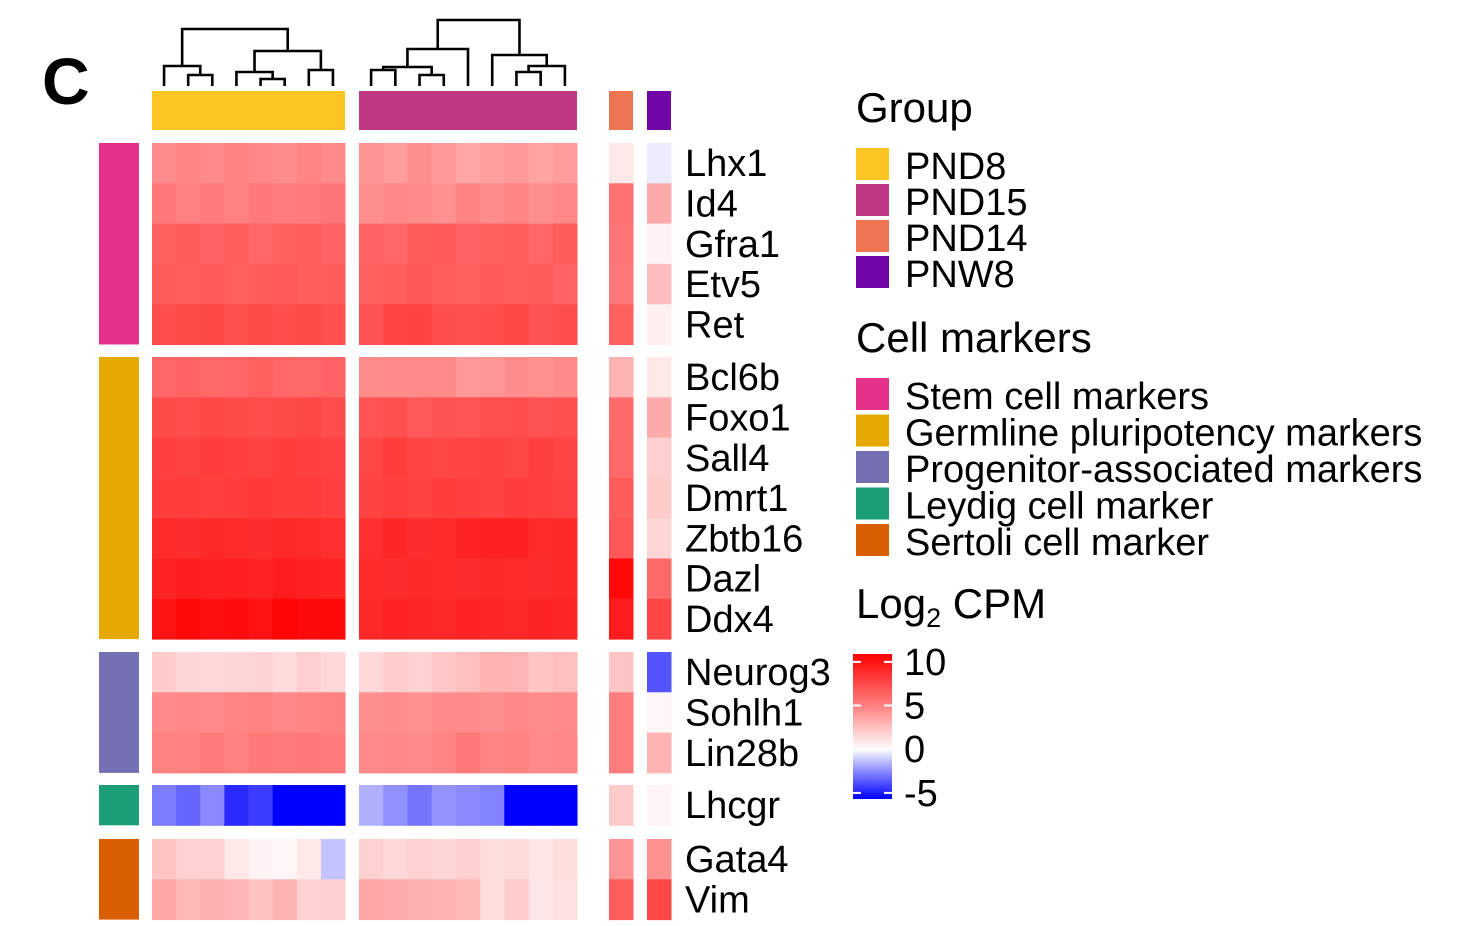  What do you see at coordinates (933, 618) in the screenshot?
I see `scale-title-sub: 2` at bounding box center [933, 618].